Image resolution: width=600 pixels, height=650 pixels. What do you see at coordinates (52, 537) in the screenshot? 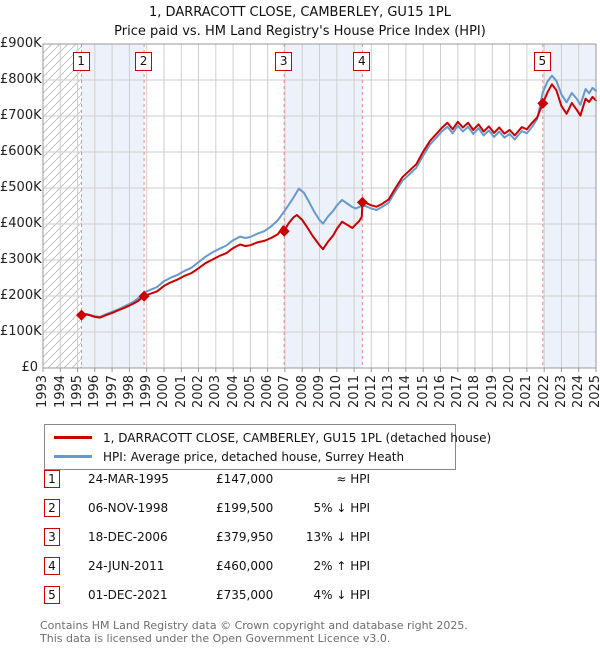
I see `sale-number-box: 3` at bounding box center [52, 537].